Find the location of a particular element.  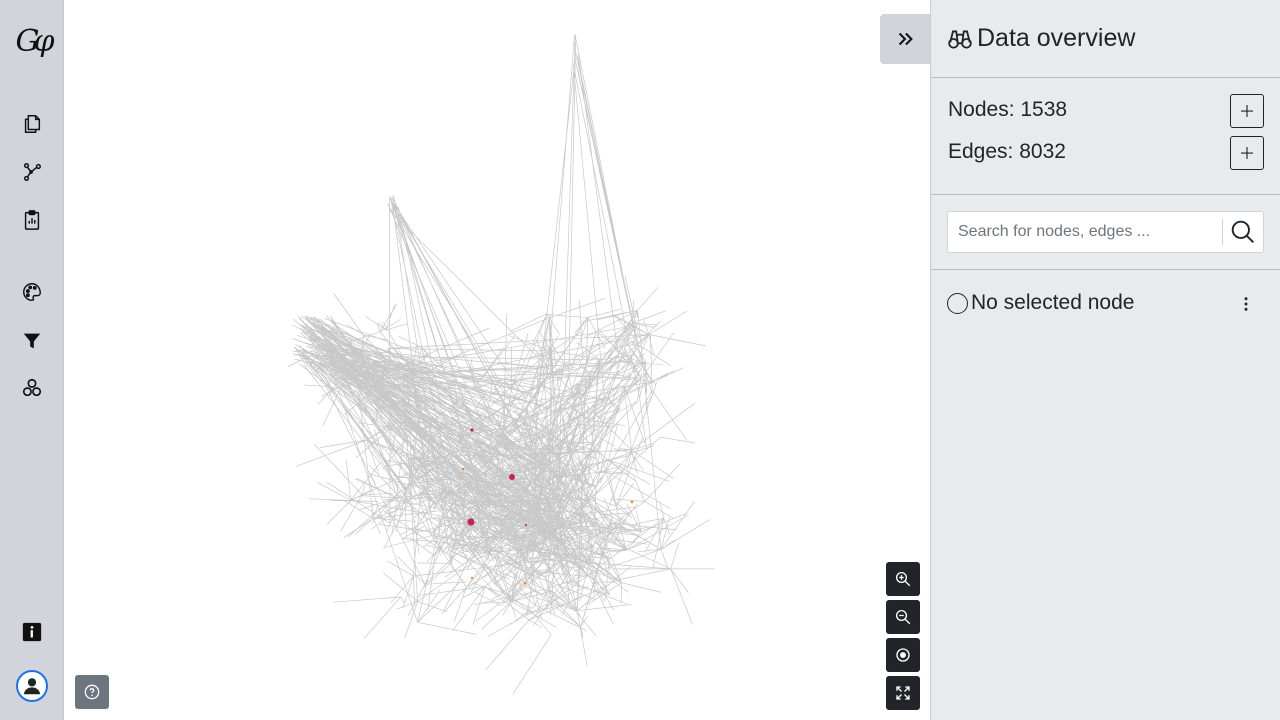

search-box is located at coordinates (1105, 232).